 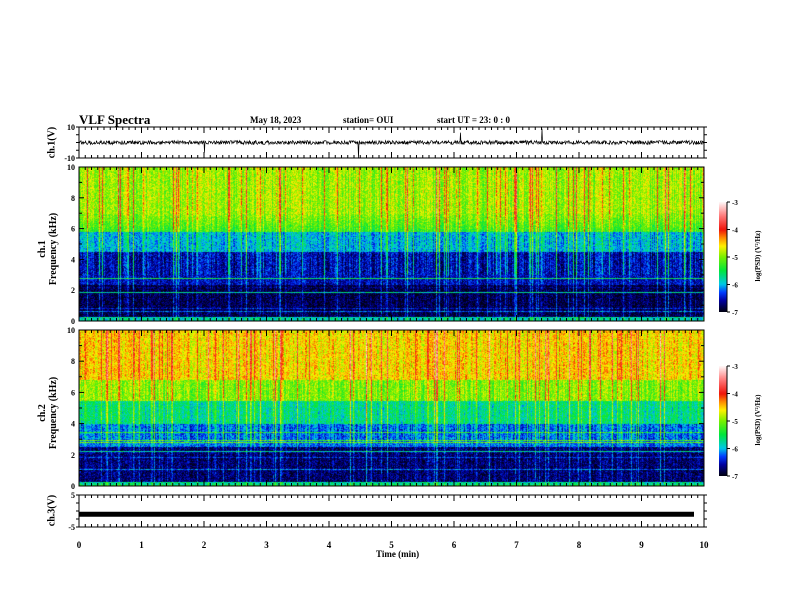 I want to click on start-time-label: start UT = 23: 0 : 0, so click(x=473, y=120).